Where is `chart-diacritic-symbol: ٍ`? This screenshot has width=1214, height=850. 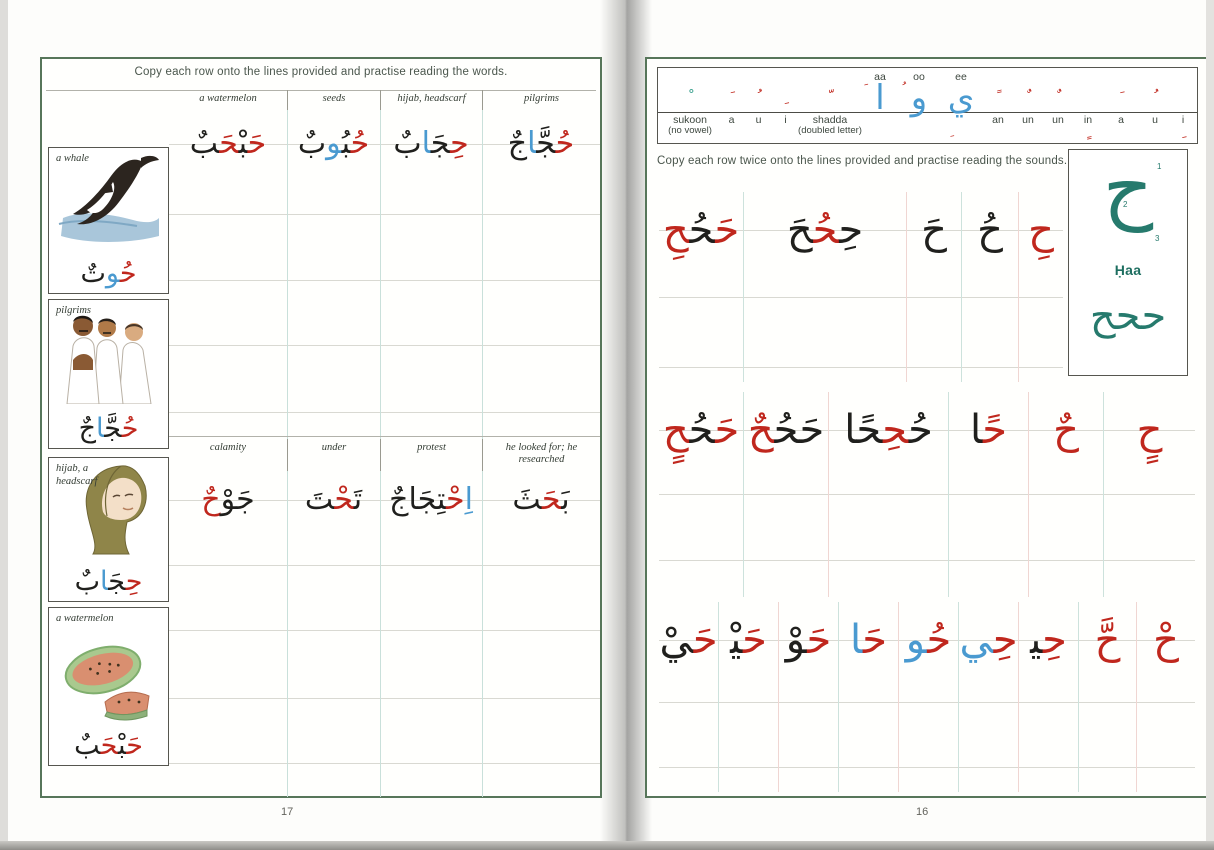
chart-diacritic-symbol: ٍ is located at coordinates (1088, 131).